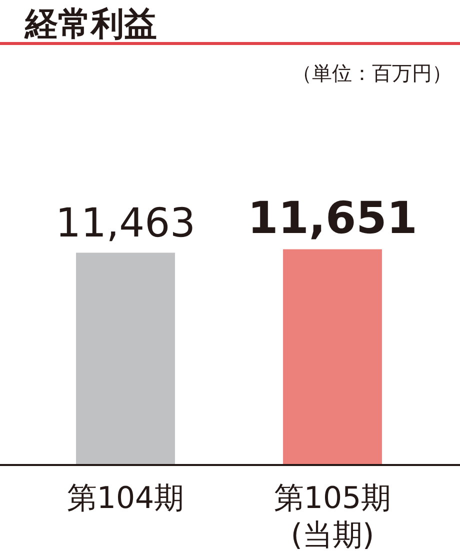 This screenshot has height=551, width=460. Describe the element at coordinates (372, 73) in the screenshot. I see `annotation: （単位：百万円）` at that location.